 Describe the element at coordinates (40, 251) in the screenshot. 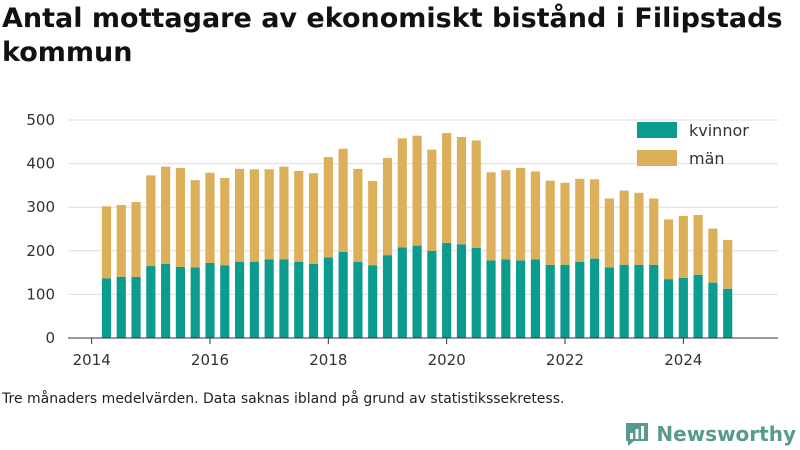

I see `y-tick-label: 200` at that location.